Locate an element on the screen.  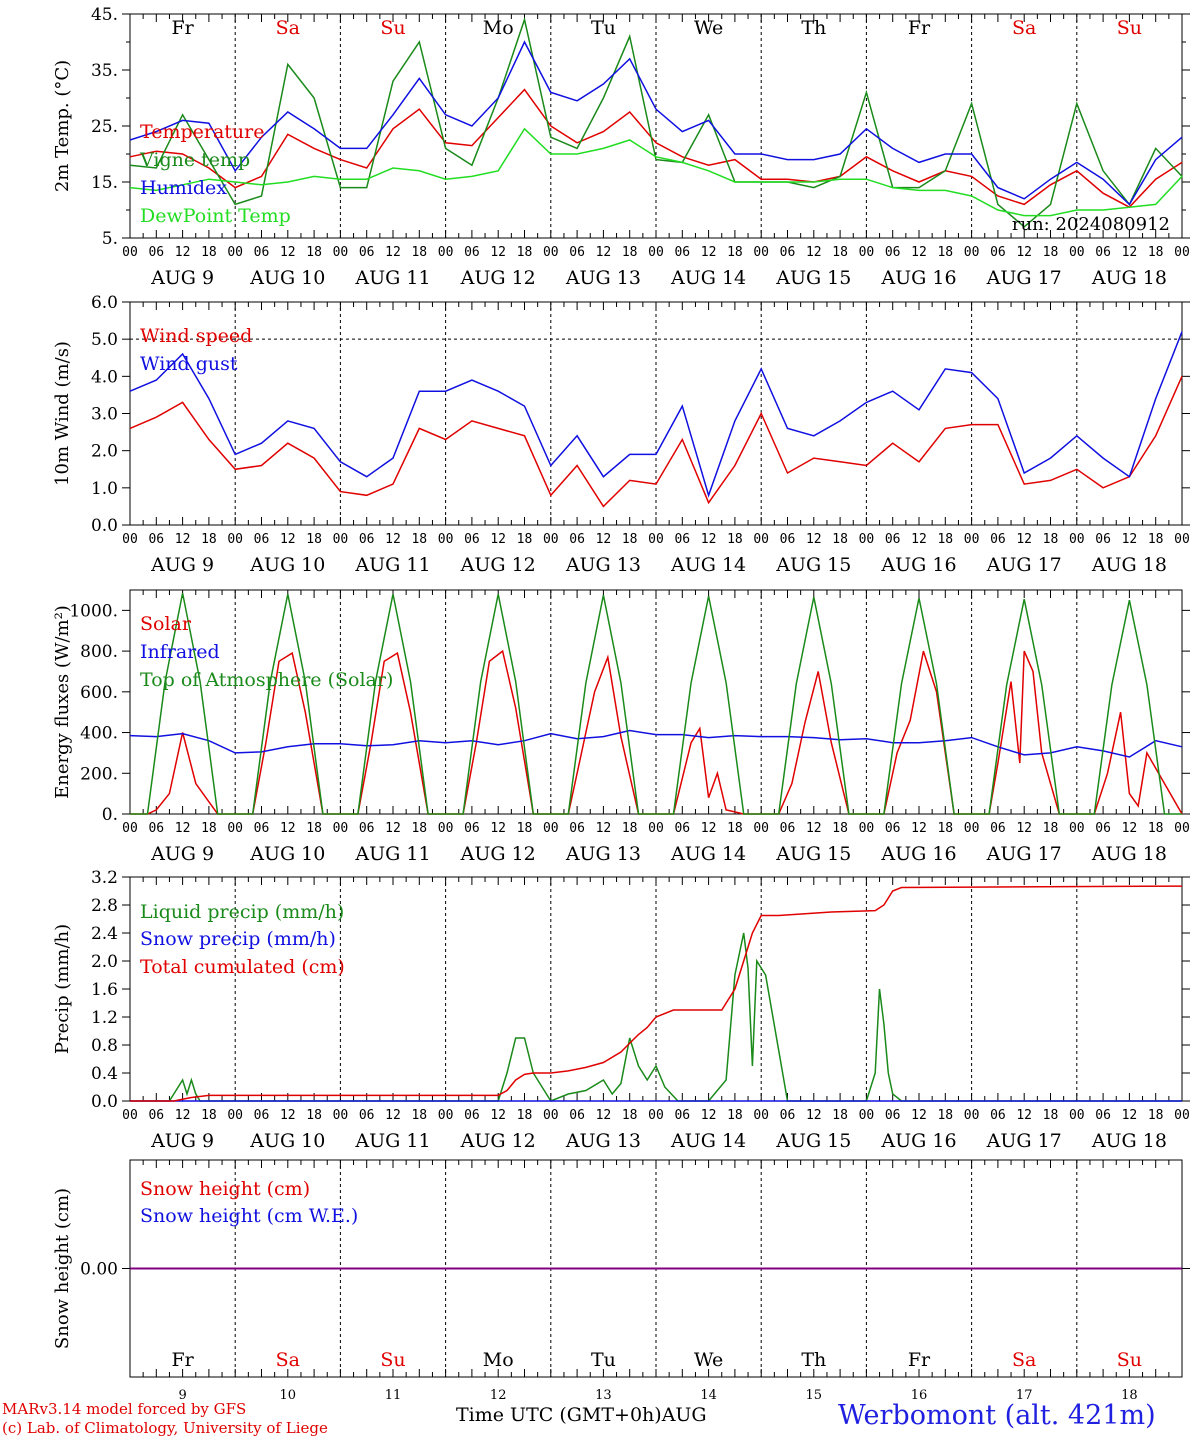
date-label: AUG 11 is located at coordinates (392, 1141).